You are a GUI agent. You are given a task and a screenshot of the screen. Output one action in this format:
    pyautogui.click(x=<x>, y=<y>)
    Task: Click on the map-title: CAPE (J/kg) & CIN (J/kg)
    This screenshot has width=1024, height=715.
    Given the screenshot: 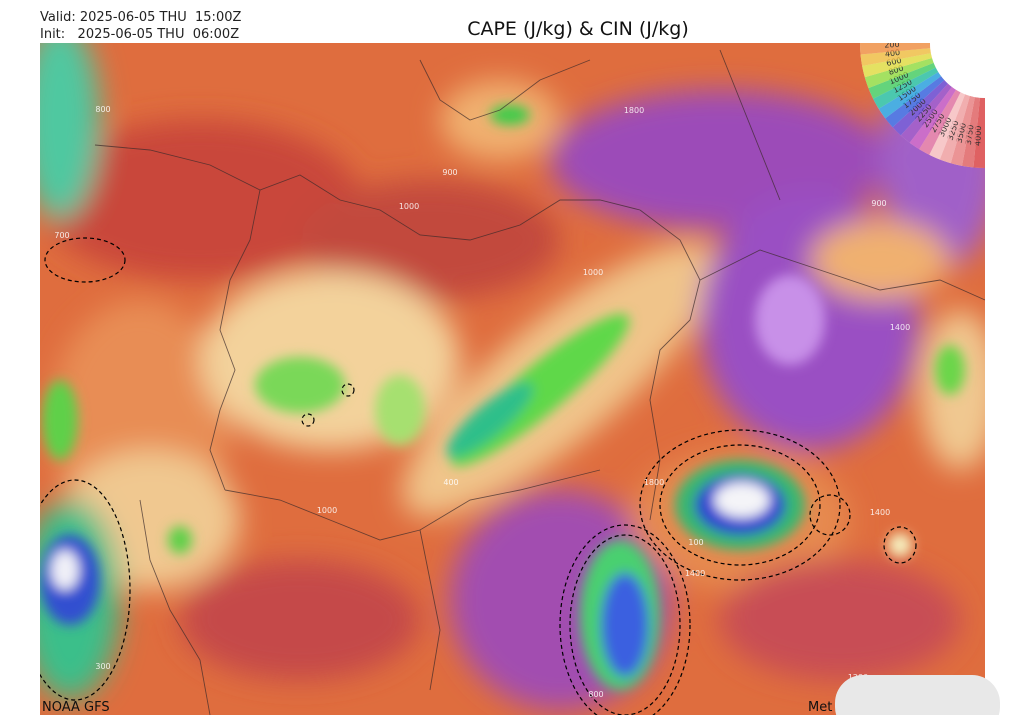 What is the action you would take?
    pyautogui.click(x=578, y=29)
    